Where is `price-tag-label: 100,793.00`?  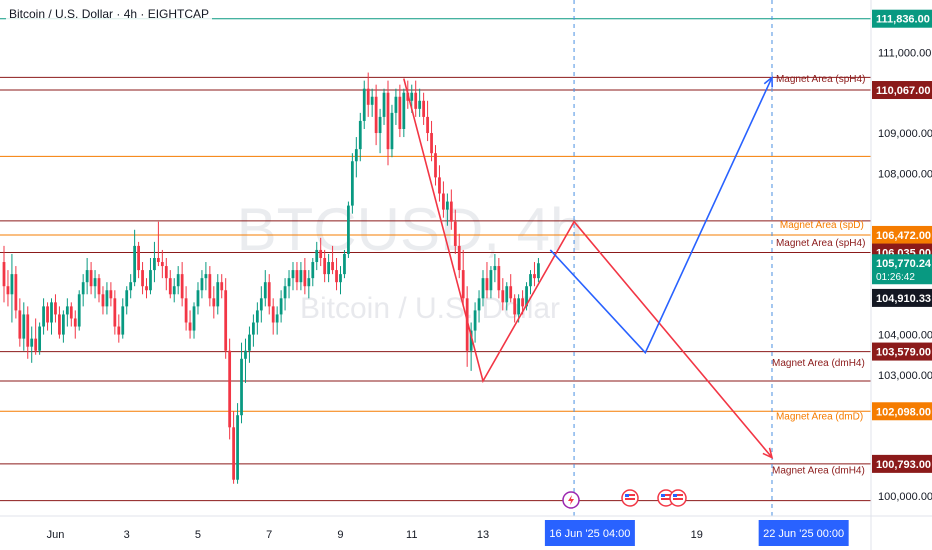 price-tag-label: 100,793.00 is located at coordinates (903, 465).